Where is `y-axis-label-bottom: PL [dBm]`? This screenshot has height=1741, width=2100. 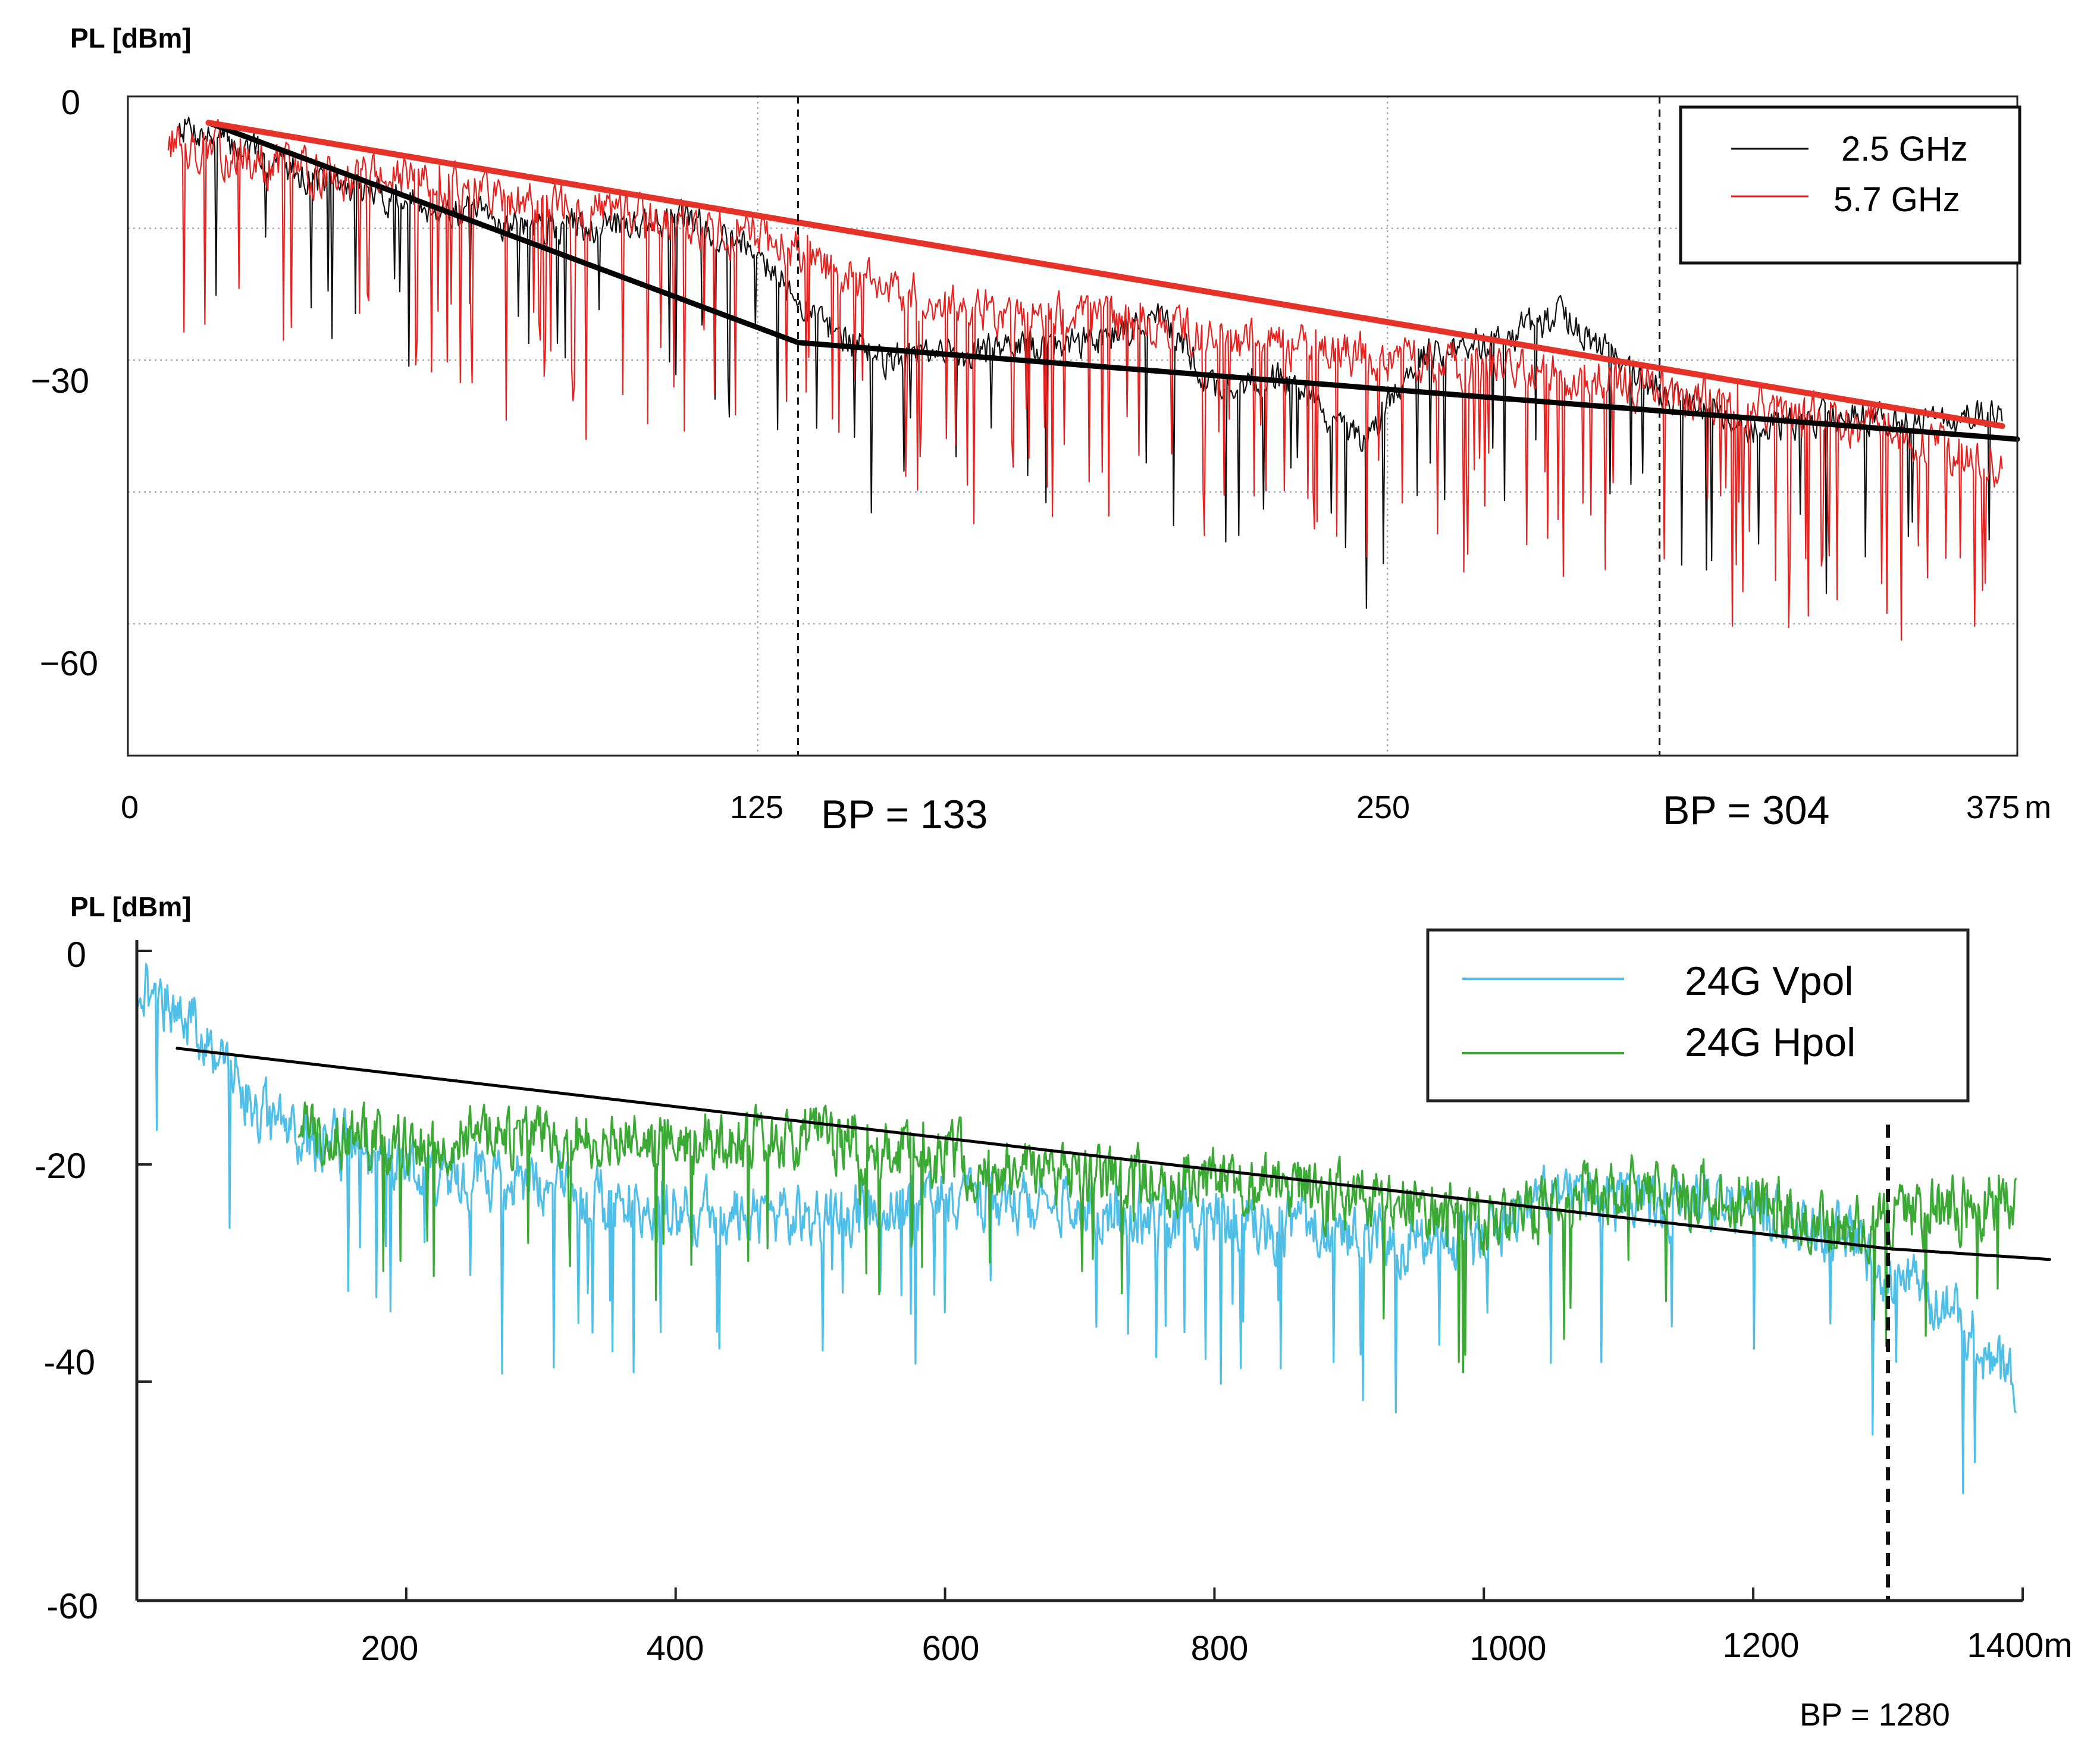 y-axis-label-bottom: PL [dBm] is located at coordinates (131, 907).